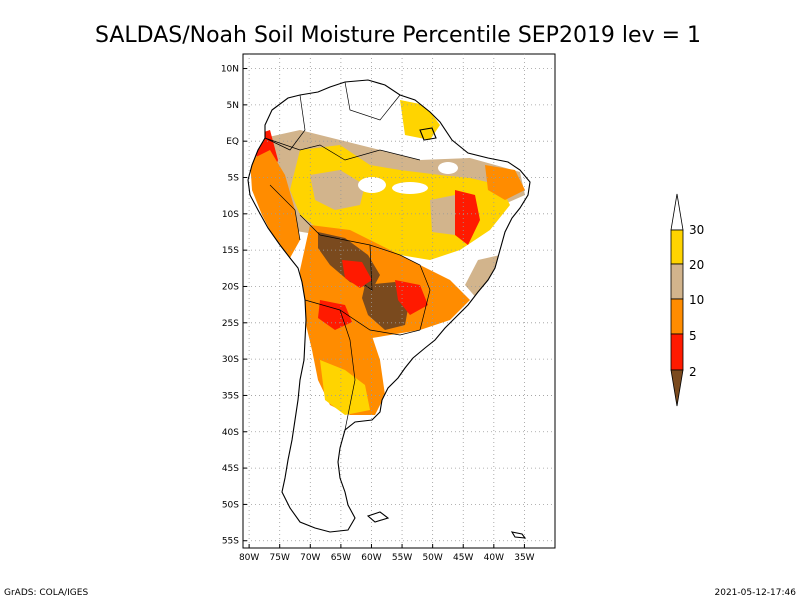  I want to click on country-borders, so click(347, 256).